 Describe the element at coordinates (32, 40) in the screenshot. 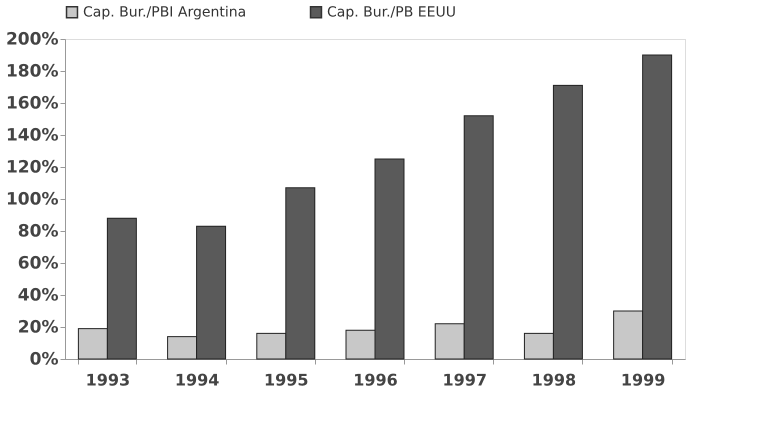

I see `y-tick-label: 200%` at that location.